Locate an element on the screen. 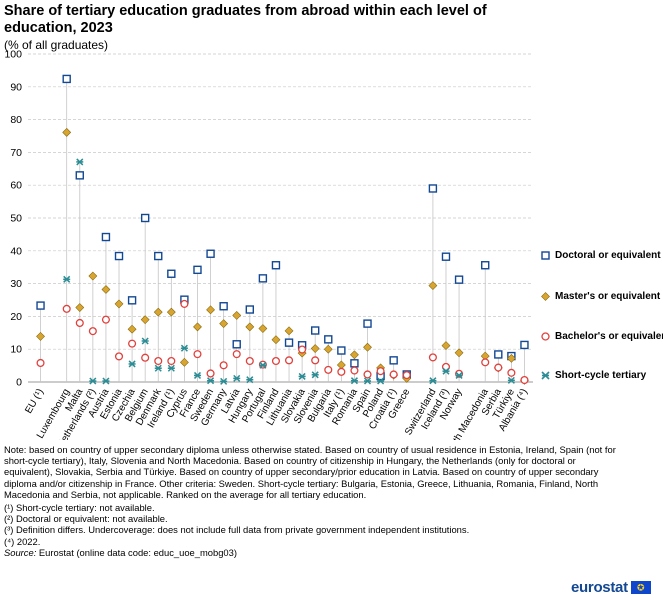 Image resolution: width=663 pixels, height=600 pixels. y-tick-label: 90 is located at coordinates (16, 87).